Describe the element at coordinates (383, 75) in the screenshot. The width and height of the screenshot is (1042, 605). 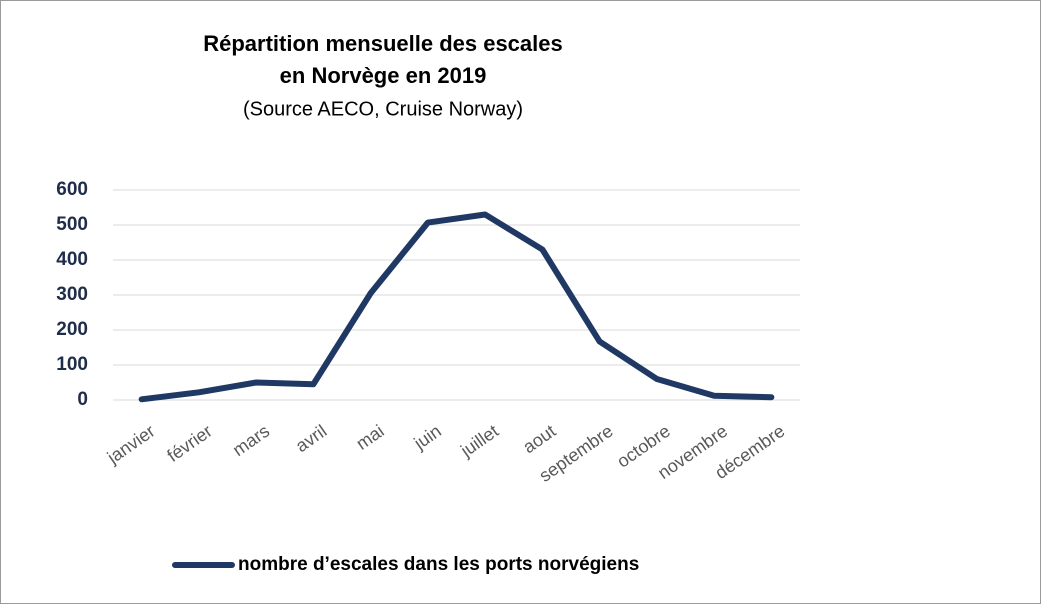
I see `chart-title: en Norvège en 2019` at that location.